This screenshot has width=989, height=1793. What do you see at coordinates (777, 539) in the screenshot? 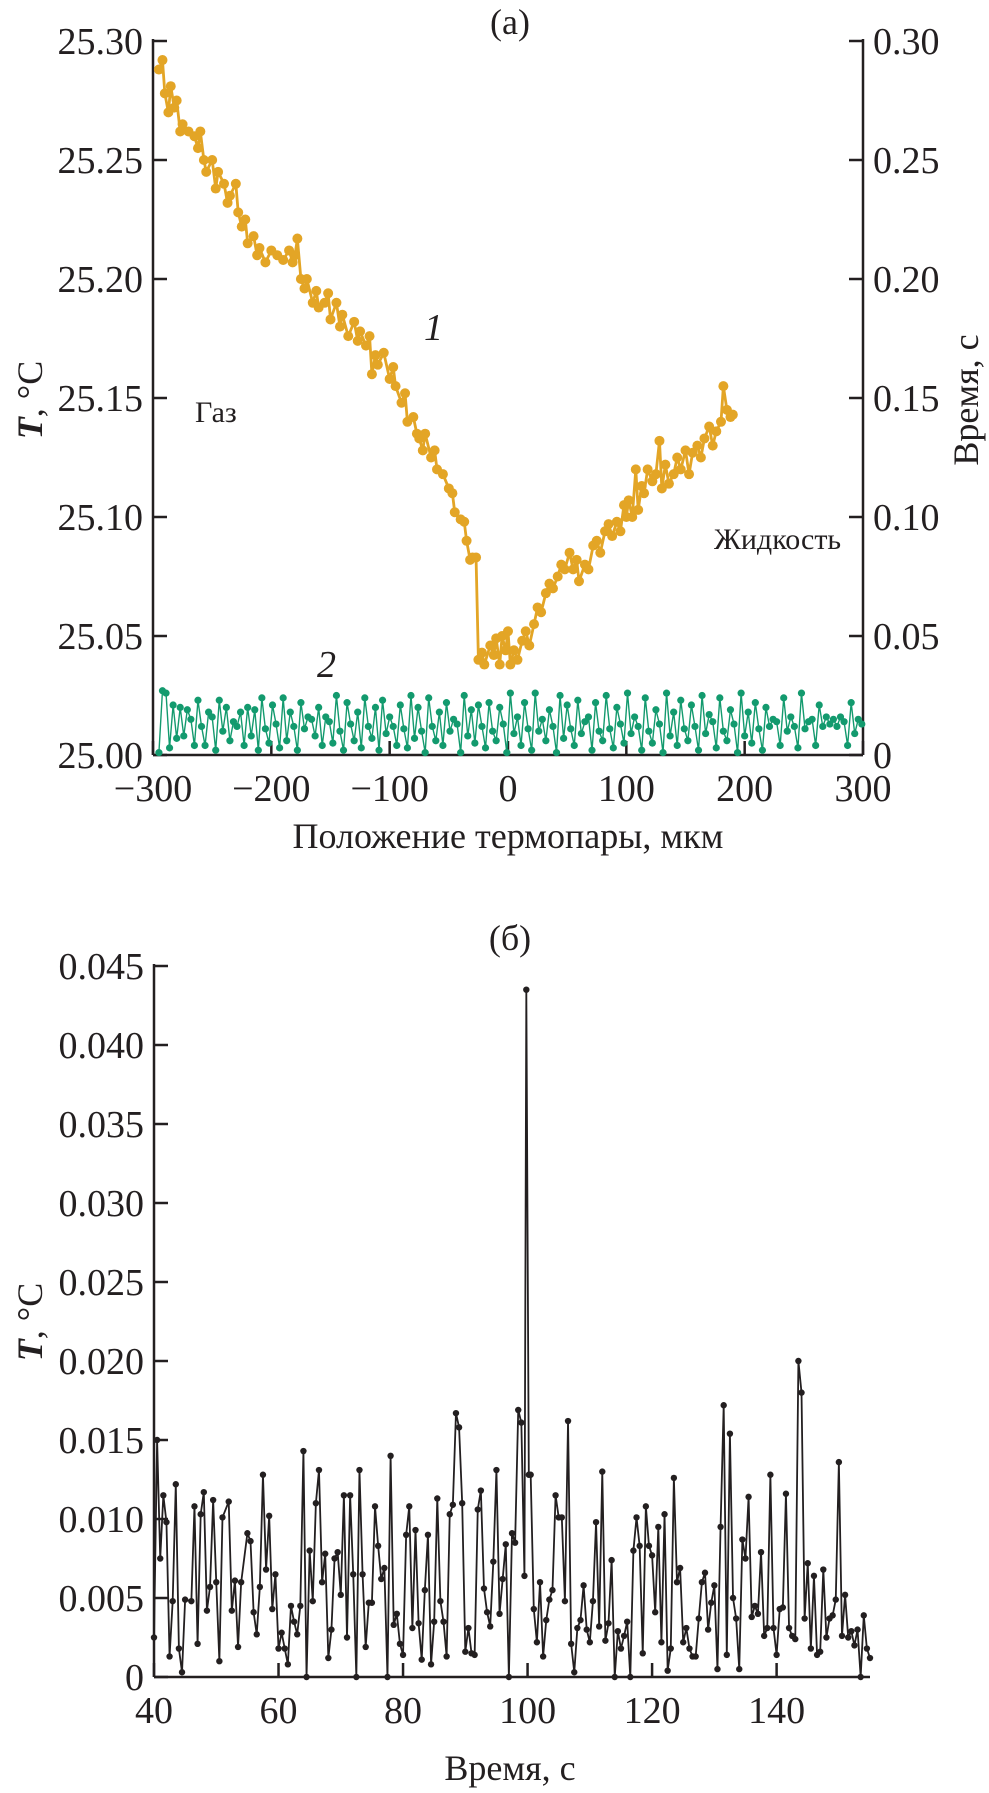
I see `annotation-liquid: Жидкость` at bounding box center [777, 539].